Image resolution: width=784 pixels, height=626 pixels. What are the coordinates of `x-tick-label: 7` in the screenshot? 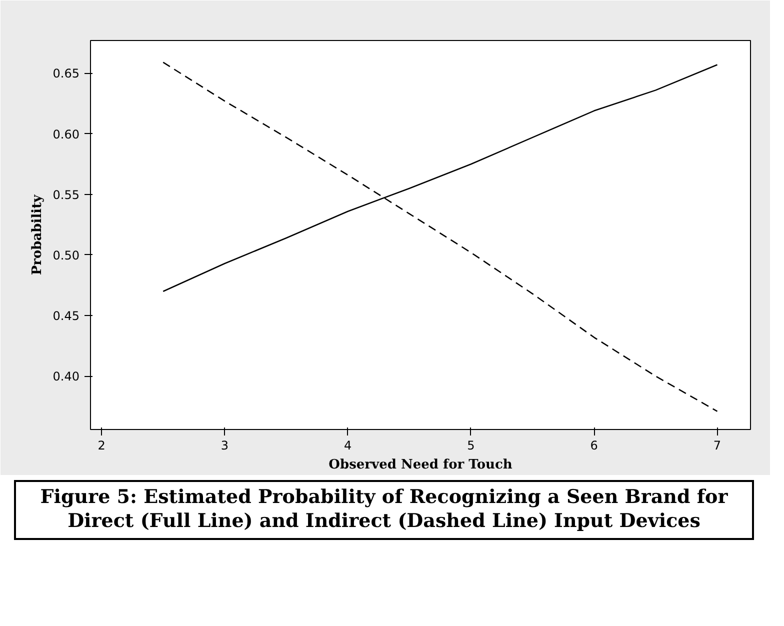 It's located at (717, 445).